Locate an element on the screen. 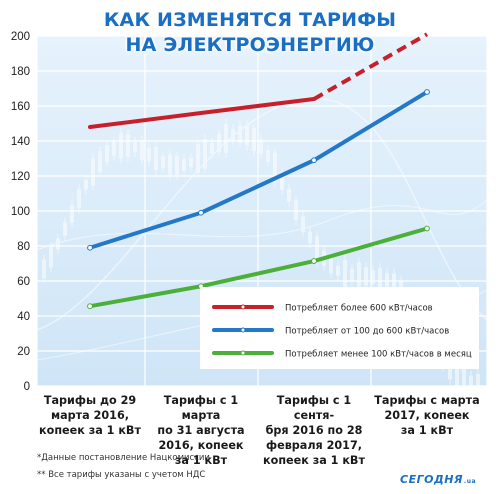  y-tick-label: 180 is located at coordinates (20, 72).